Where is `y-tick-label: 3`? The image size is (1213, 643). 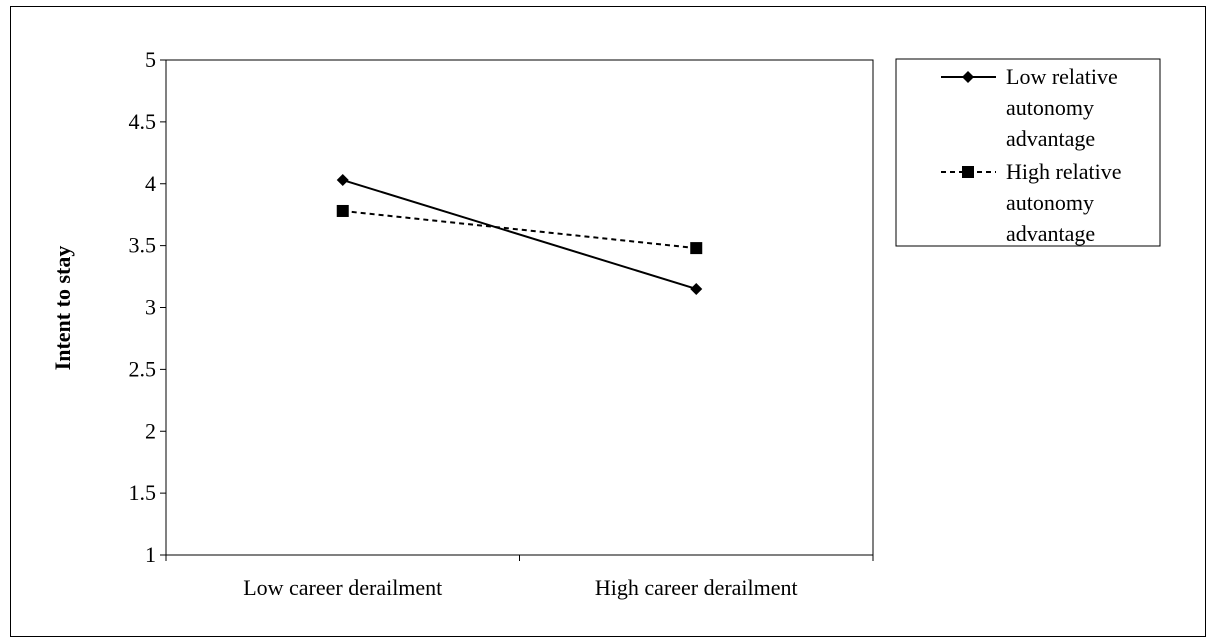 y-tick-label: 3 is located at coordinates (150, 307).